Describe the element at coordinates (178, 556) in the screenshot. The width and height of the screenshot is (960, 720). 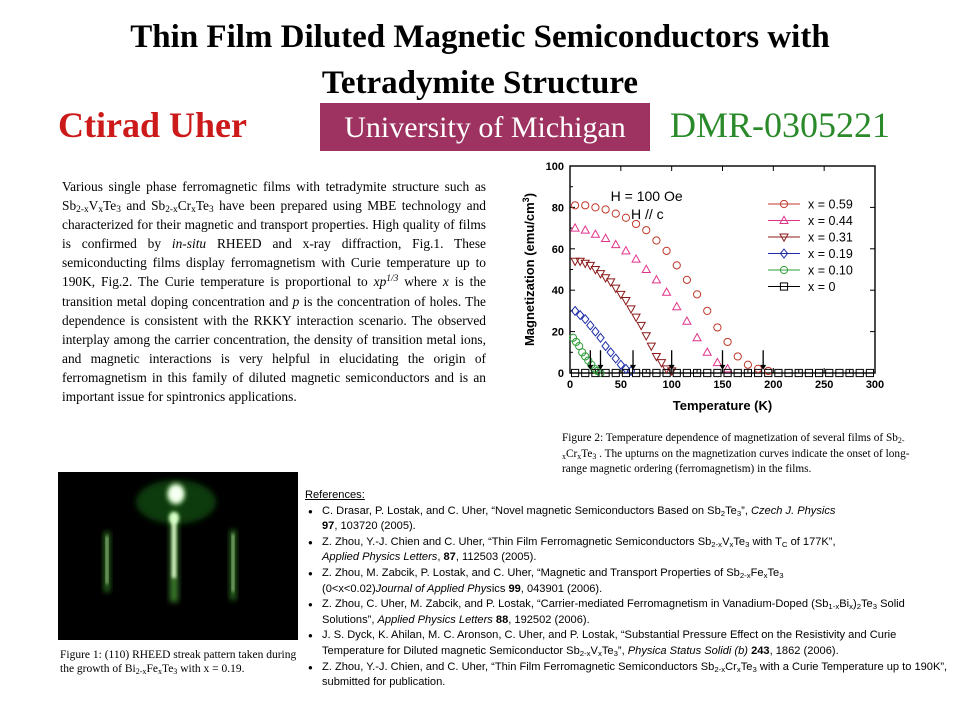
I see `rheed-pattern-image` at that location.